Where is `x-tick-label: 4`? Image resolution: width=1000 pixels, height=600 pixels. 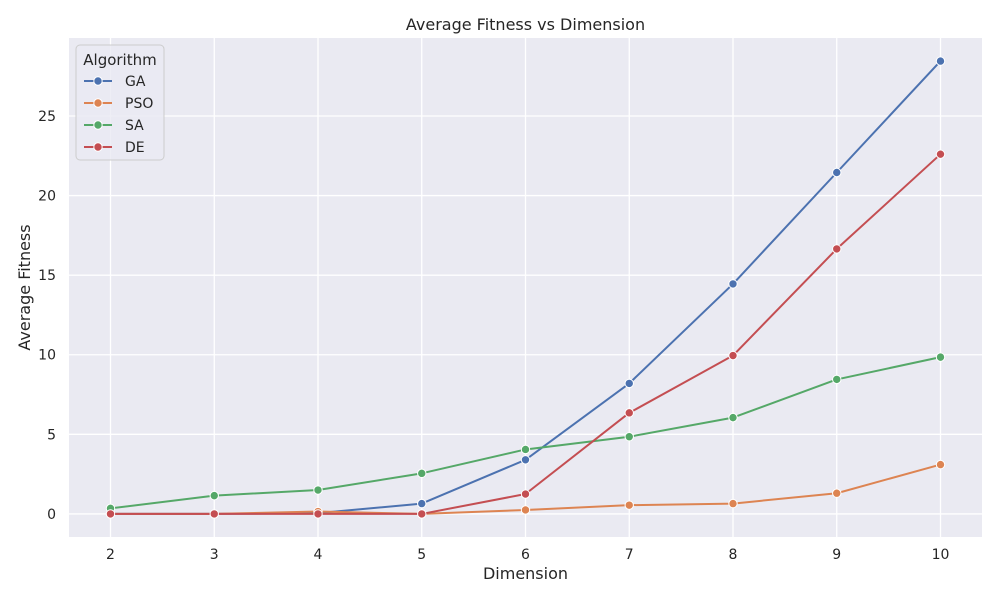 x-tick-label: 4 is located at coordinates (318, 555).